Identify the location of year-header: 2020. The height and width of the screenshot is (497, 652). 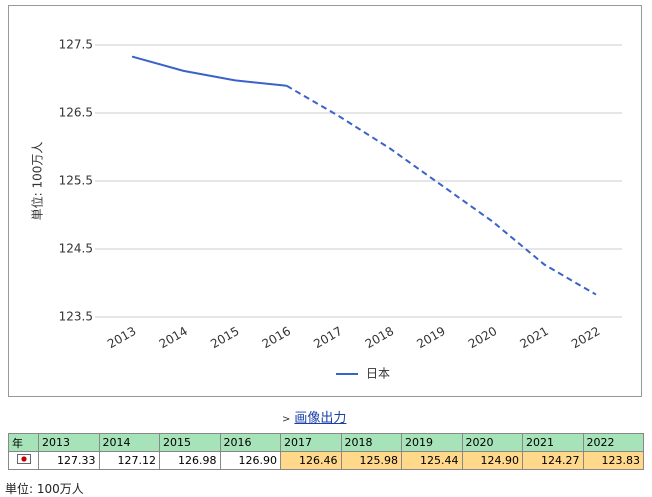
(492, 442).